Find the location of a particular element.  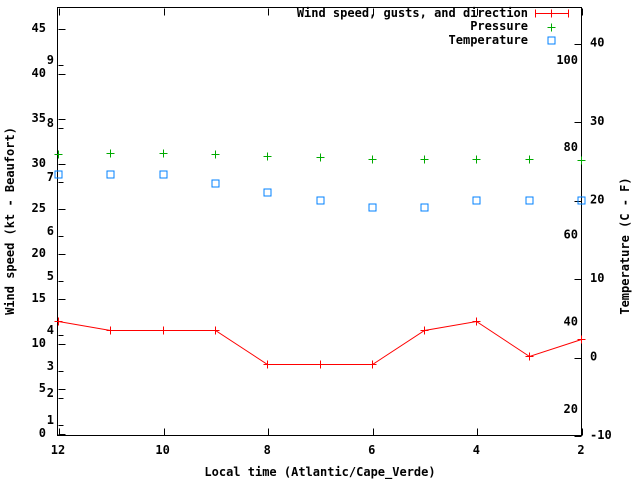

fahrenheit-label: 60 is located at coordinates (571, 234).